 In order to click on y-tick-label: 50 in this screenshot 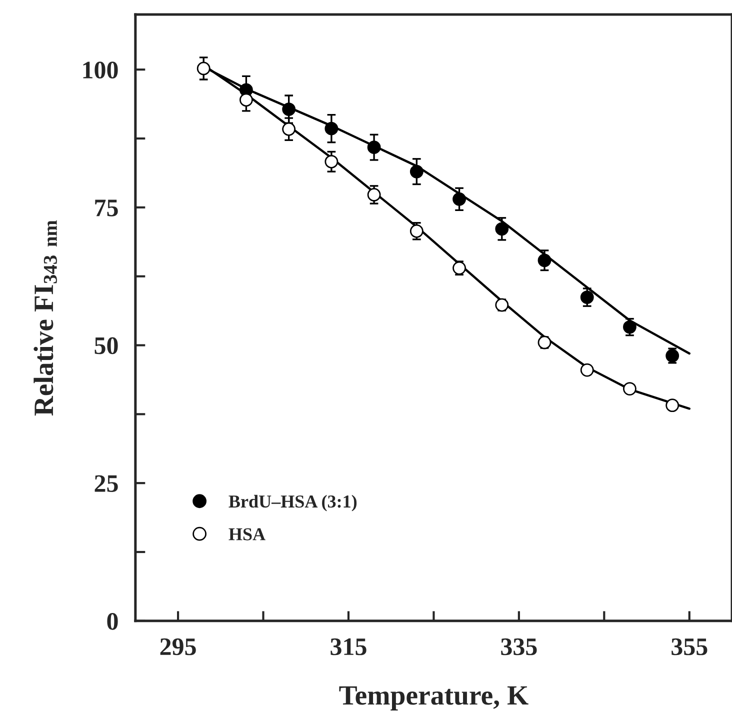, I will do `click(106, 345)`.